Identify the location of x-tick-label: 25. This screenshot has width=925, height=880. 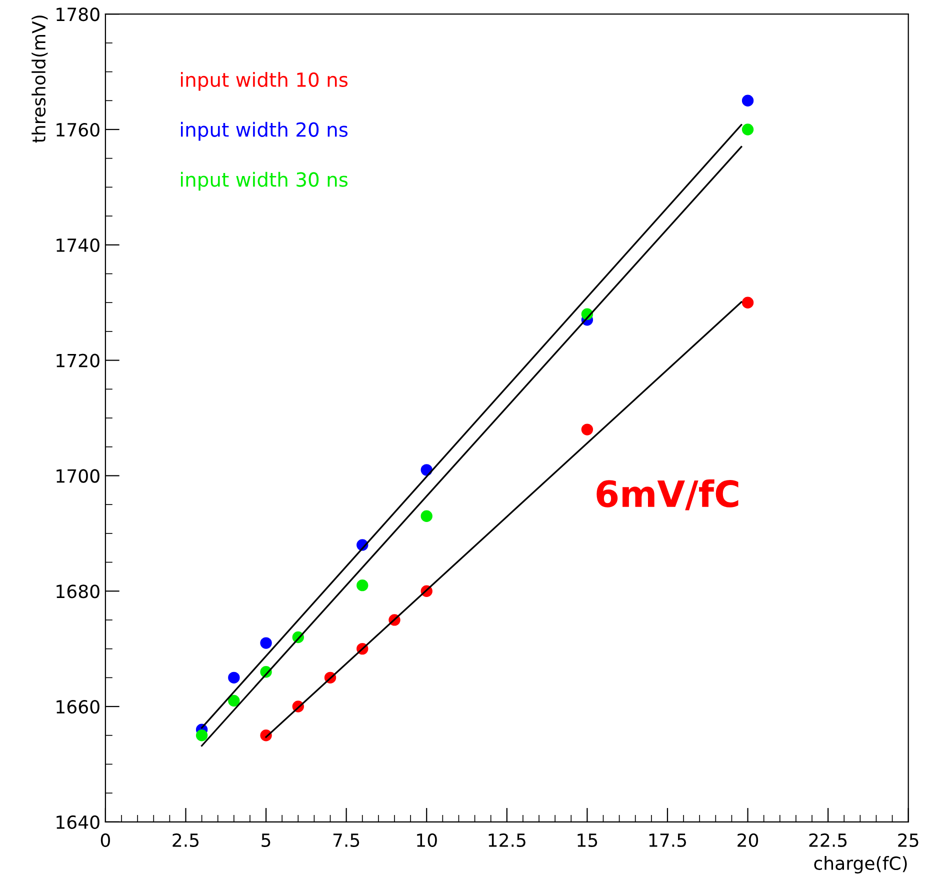
(908, 840).